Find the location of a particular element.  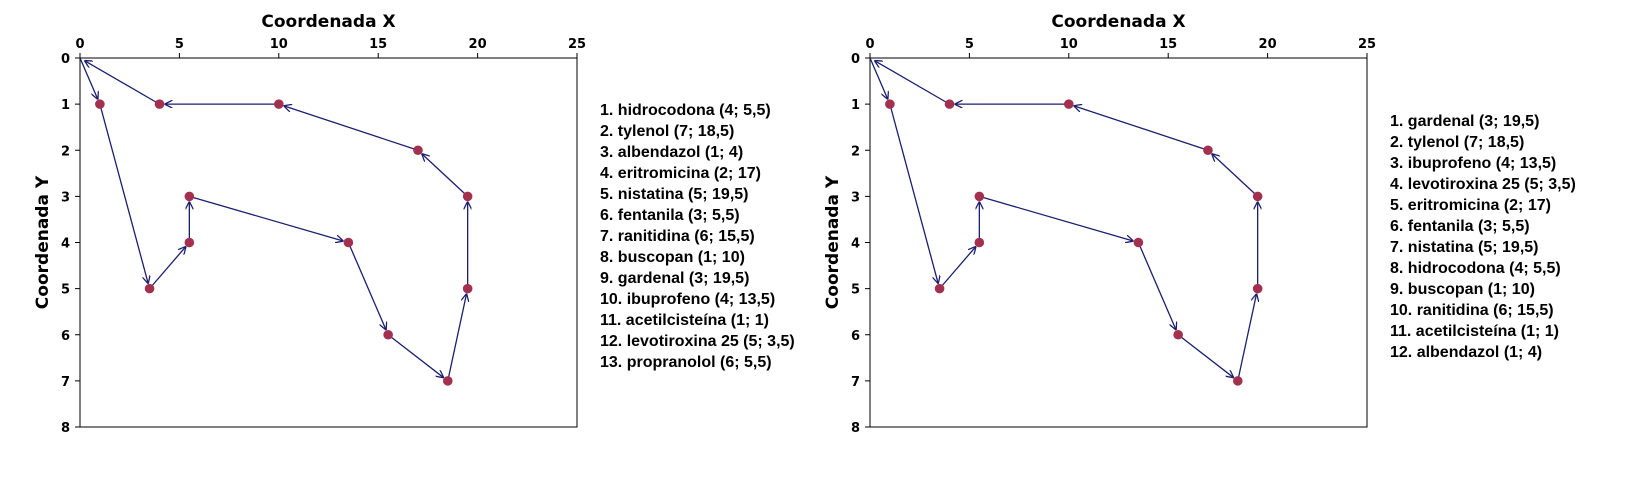

legend-entry: 4. eritromicina (2; 17) is located at coordinates (680, 173).